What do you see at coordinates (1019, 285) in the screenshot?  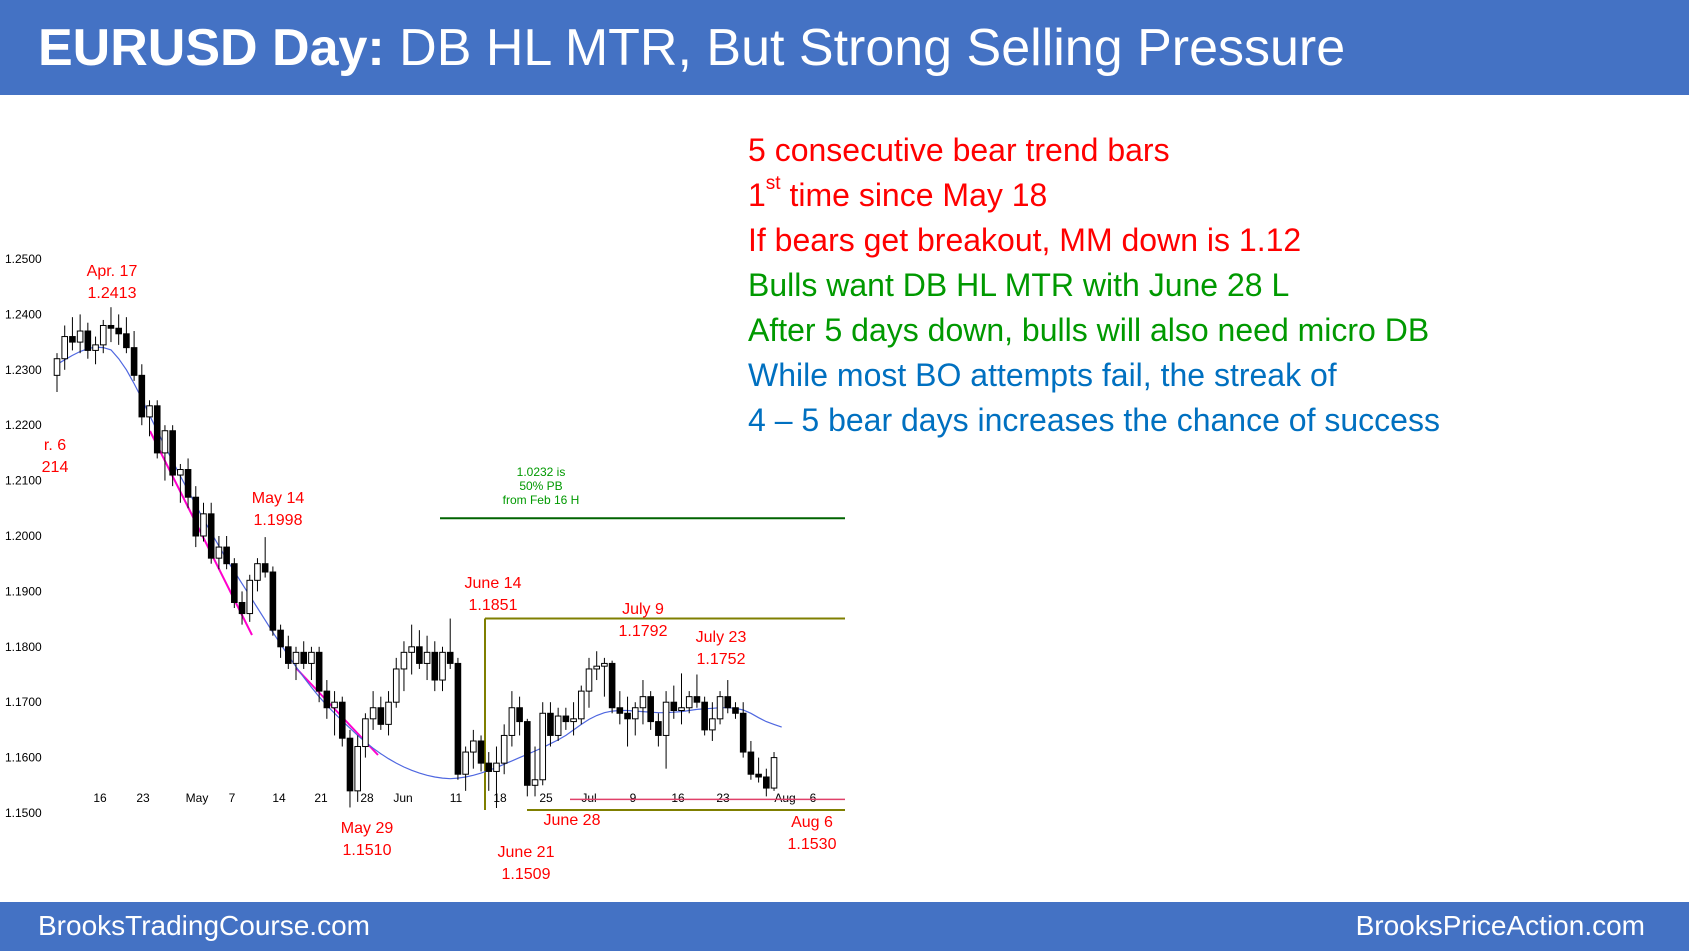 I see `note-4: Bulls want DB HL MTR with June 28 L` at bounding box center [1019, 285].